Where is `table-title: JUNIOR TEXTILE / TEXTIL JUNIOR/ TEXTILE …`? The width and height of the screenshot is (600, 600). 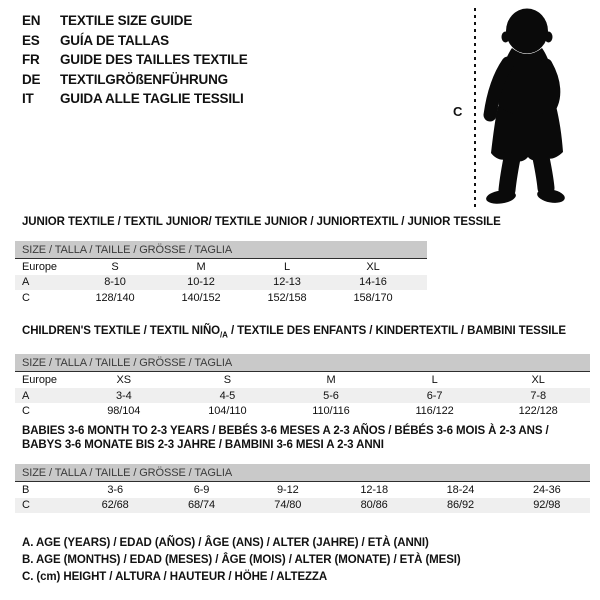 table-title: JUNIOR TEXTILE / TEXTIL JUNIOR/ TEXTILE … is located at coordinates (261, 222).